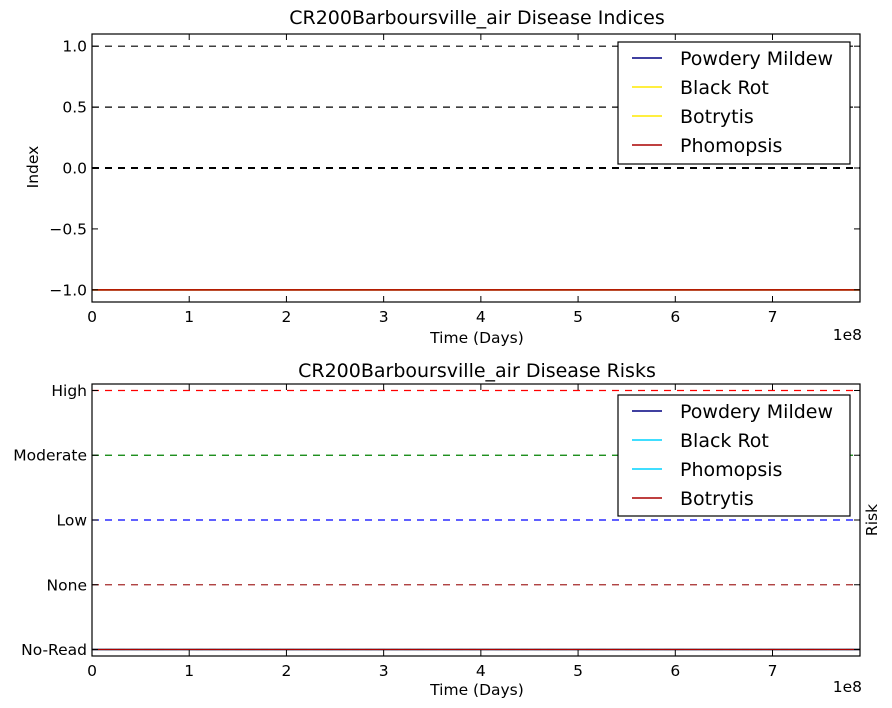 This screenshot has height=708, width=892. I want to click on indices-legend-label-3: Phomopsis, so click(731, 146).